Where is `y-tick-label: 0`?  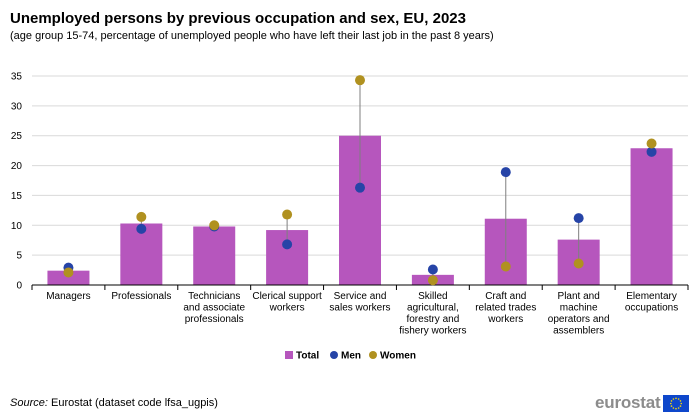 y-tick-label: 0 is located at coordinates (19, 286).